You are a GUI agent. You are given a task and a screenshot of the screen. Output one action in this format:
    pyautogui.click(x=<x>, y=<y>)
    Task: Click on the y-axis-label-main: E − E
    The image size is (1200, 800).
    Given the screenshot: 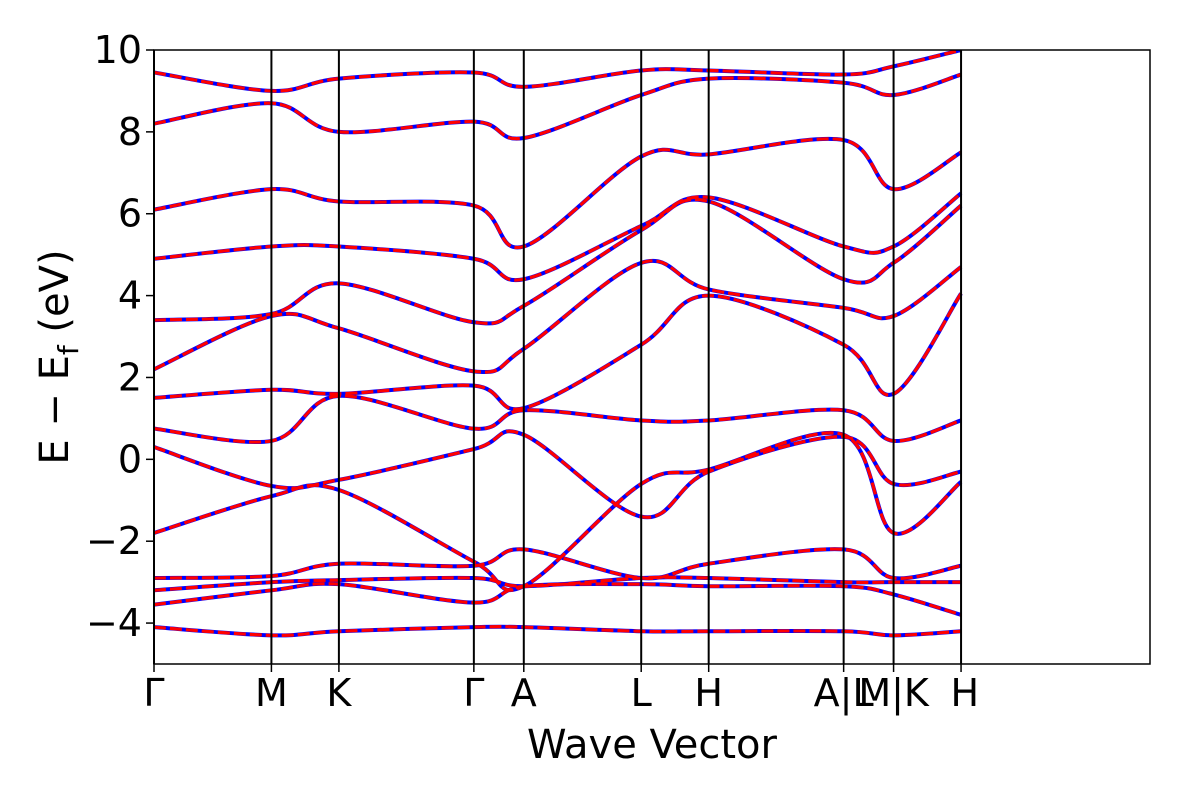 What is the action you would take?
    pyautogui.click(x=55, y=410)
    